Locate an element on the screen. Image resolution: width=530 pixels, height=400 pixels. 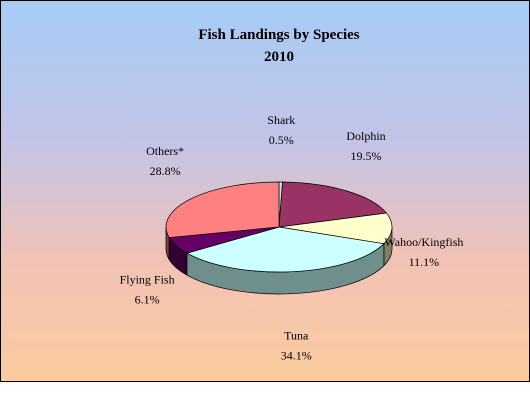
slice-value-dolphin: 19.5% is located at coordinates (365, 156).